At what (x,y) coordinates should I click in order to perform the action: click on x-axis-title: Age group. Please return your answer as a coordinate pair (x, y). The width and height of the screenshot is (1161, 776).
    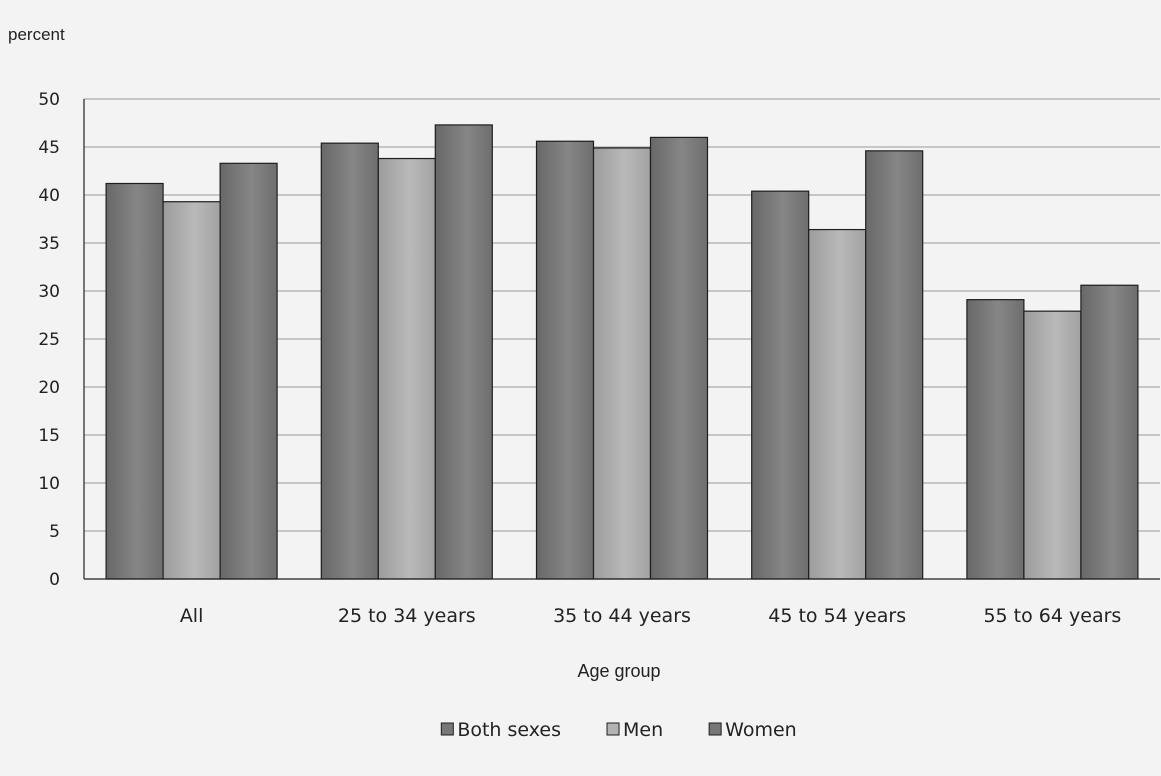
    Looking at the image, I should click on (618, 671).